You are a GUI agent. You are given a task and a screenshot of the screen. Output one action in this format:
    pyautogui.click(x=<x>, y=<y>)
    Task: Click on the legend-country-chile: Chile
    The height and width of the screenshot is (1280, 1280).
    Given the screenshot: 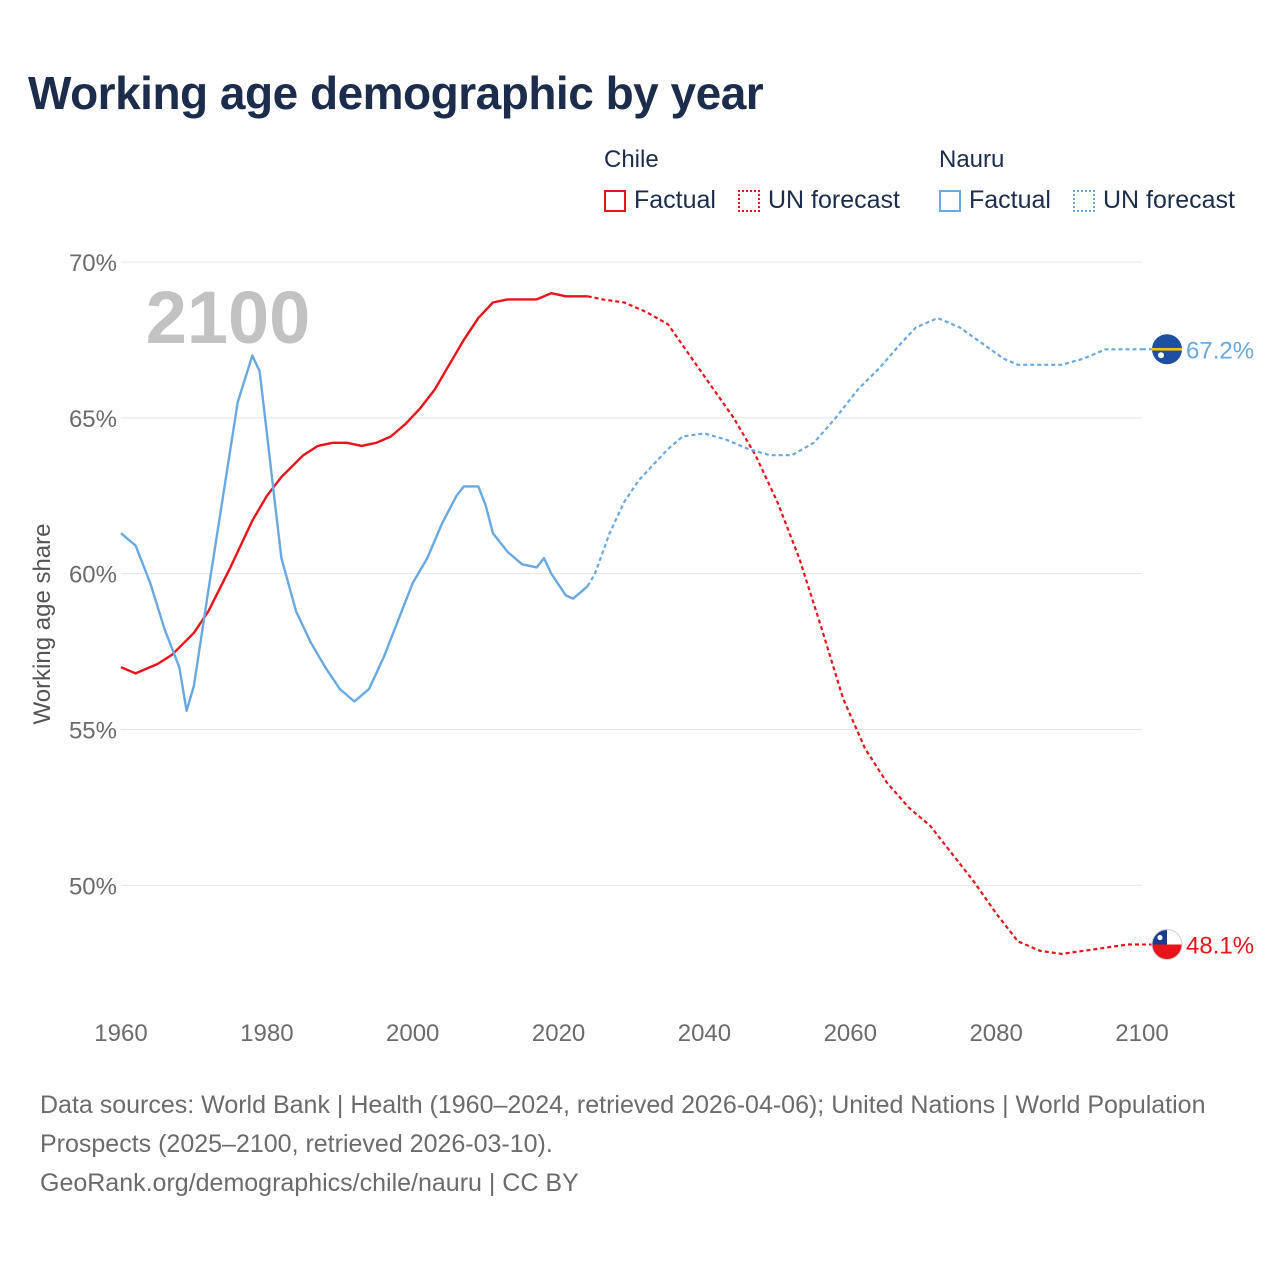 What is the action you would take?
    pyautogui.click(x=631, y=159)
    